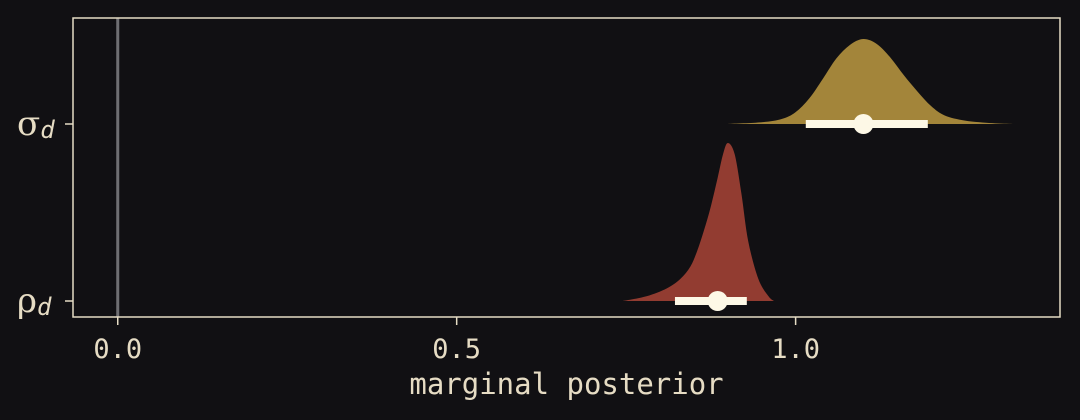 This screenshot has height=420, width=1080. What do you see at coordinates (870, 81) in the screenshot?
I see `density-σd` at bounding box center [870, 81].